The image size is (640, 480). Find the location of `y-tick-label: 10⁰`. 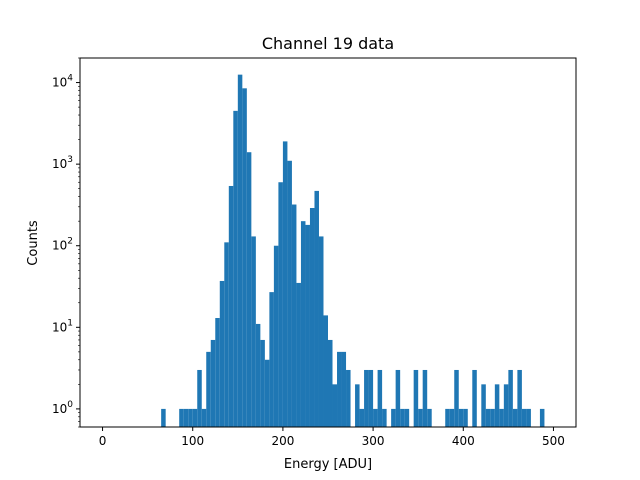

y-tick-label: 10⁰ is located at coordinates (62, 408).